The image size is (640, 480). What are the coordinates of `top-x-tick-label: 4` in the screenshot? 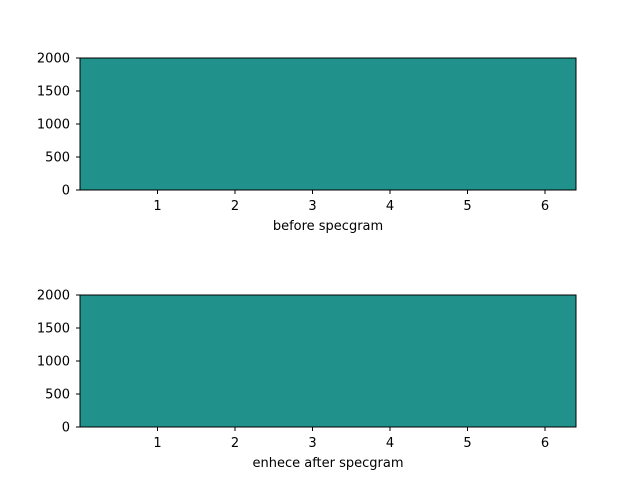 It's located at (390, 206).